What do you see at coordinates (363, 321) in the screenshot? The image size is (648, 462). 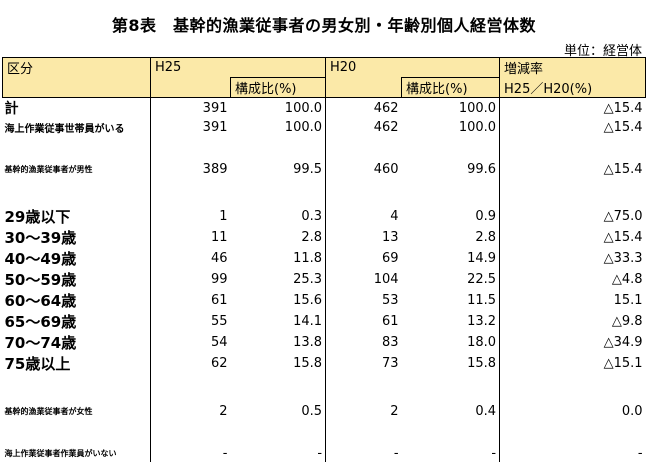 I see `h20-count: 61` at bounding box center [363, 321].